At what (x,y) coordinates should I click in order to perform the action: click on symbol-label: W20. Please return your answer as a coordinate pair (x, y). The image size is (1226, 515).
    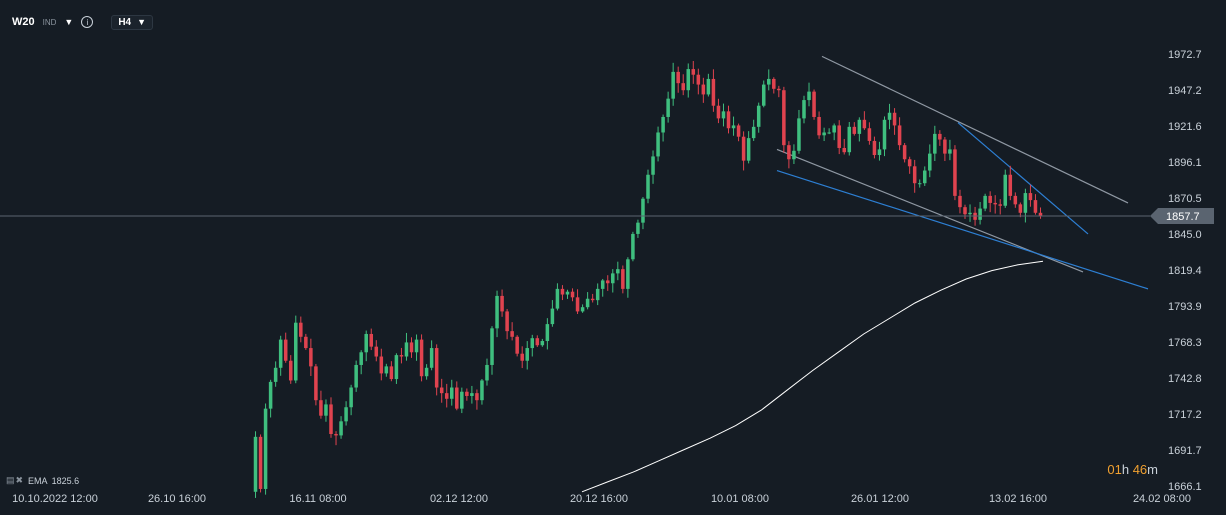
    Looking at the image, I should click on (23, 22).